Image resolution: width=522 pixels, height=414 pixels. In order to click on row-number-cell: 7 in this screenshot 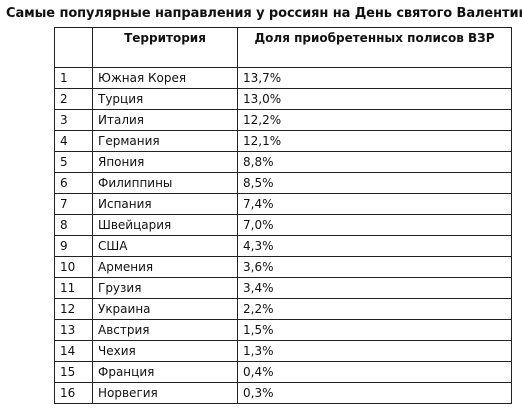, I will do `click(73, 204)`.